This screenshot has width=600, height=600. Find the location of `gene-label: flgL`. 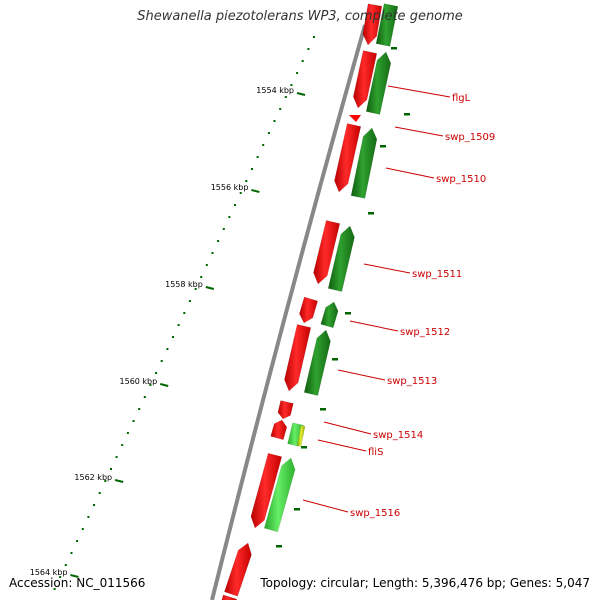

gene-label: flgL is located at coordinates (461, 98).